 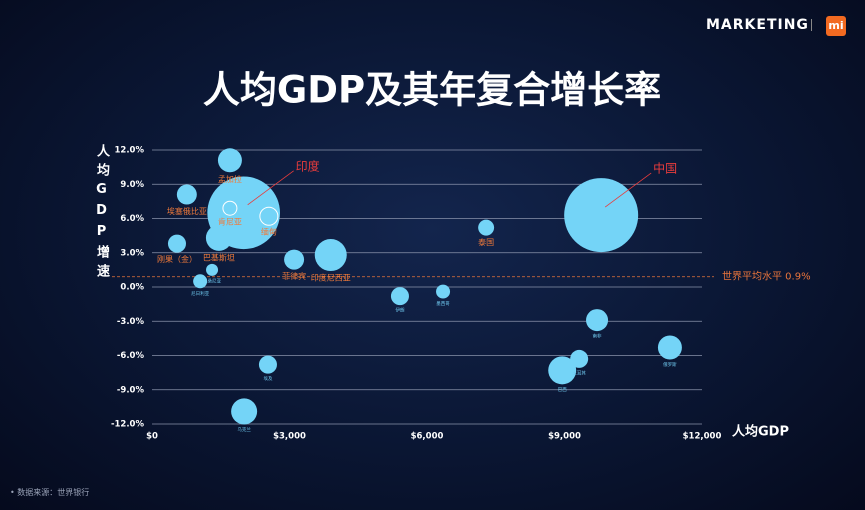 What do you see at coordinates (665, 168) in the screenshot?
I see `callout-label: 中国` at bounding box center [665, 168].